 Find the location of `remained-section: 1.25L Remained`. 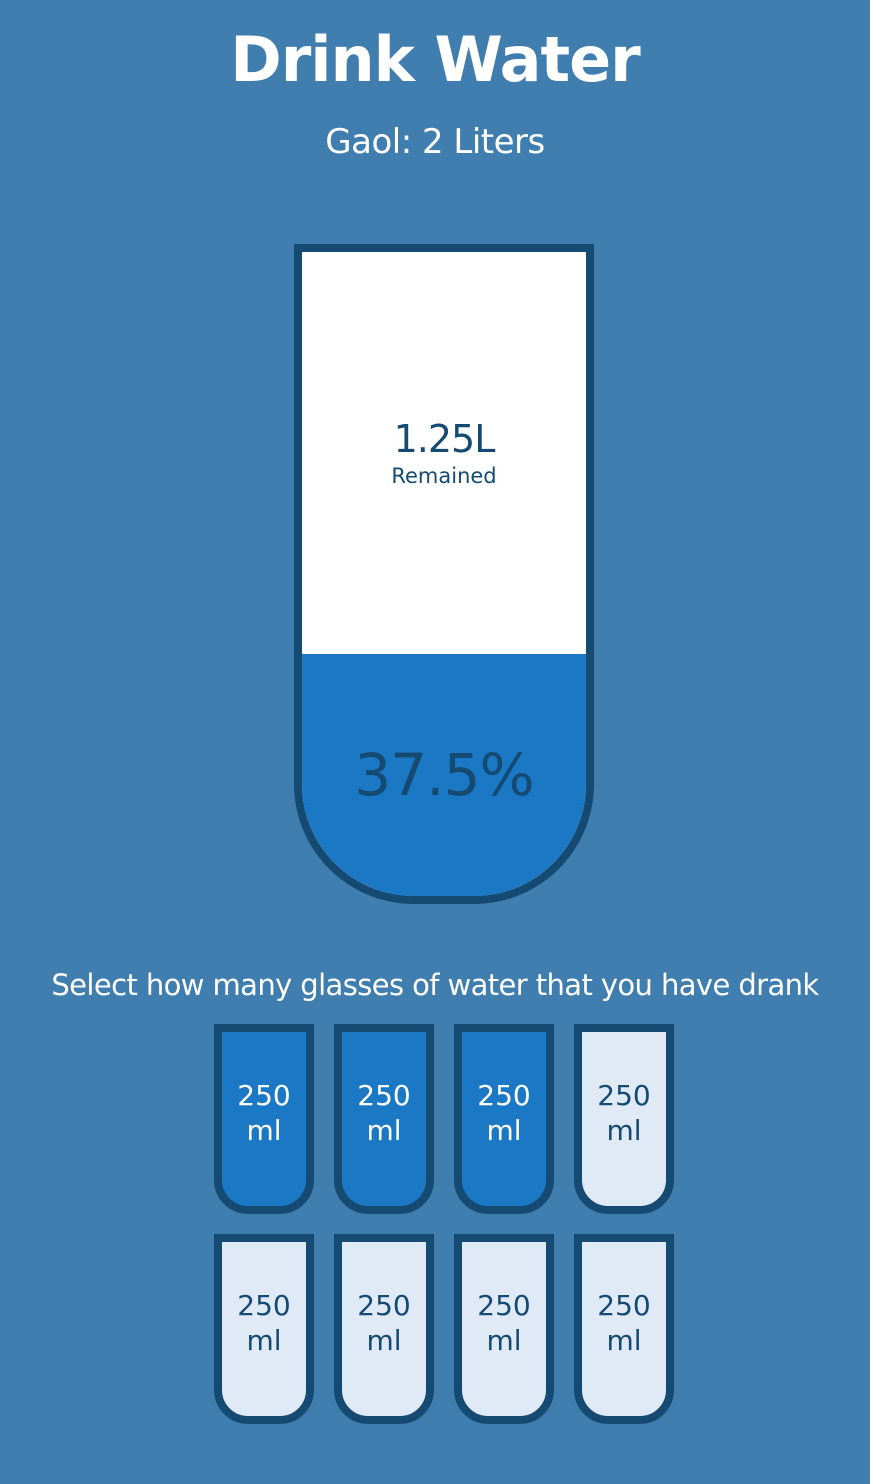

remained-section: 1.25L Remained is located at coordinates (444, 453).